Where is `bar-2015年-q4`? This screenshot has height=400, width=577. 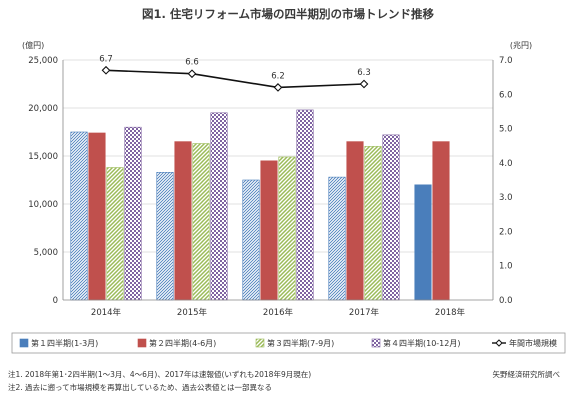
bar-2015年-q4 is located at coordinates (219, 206).